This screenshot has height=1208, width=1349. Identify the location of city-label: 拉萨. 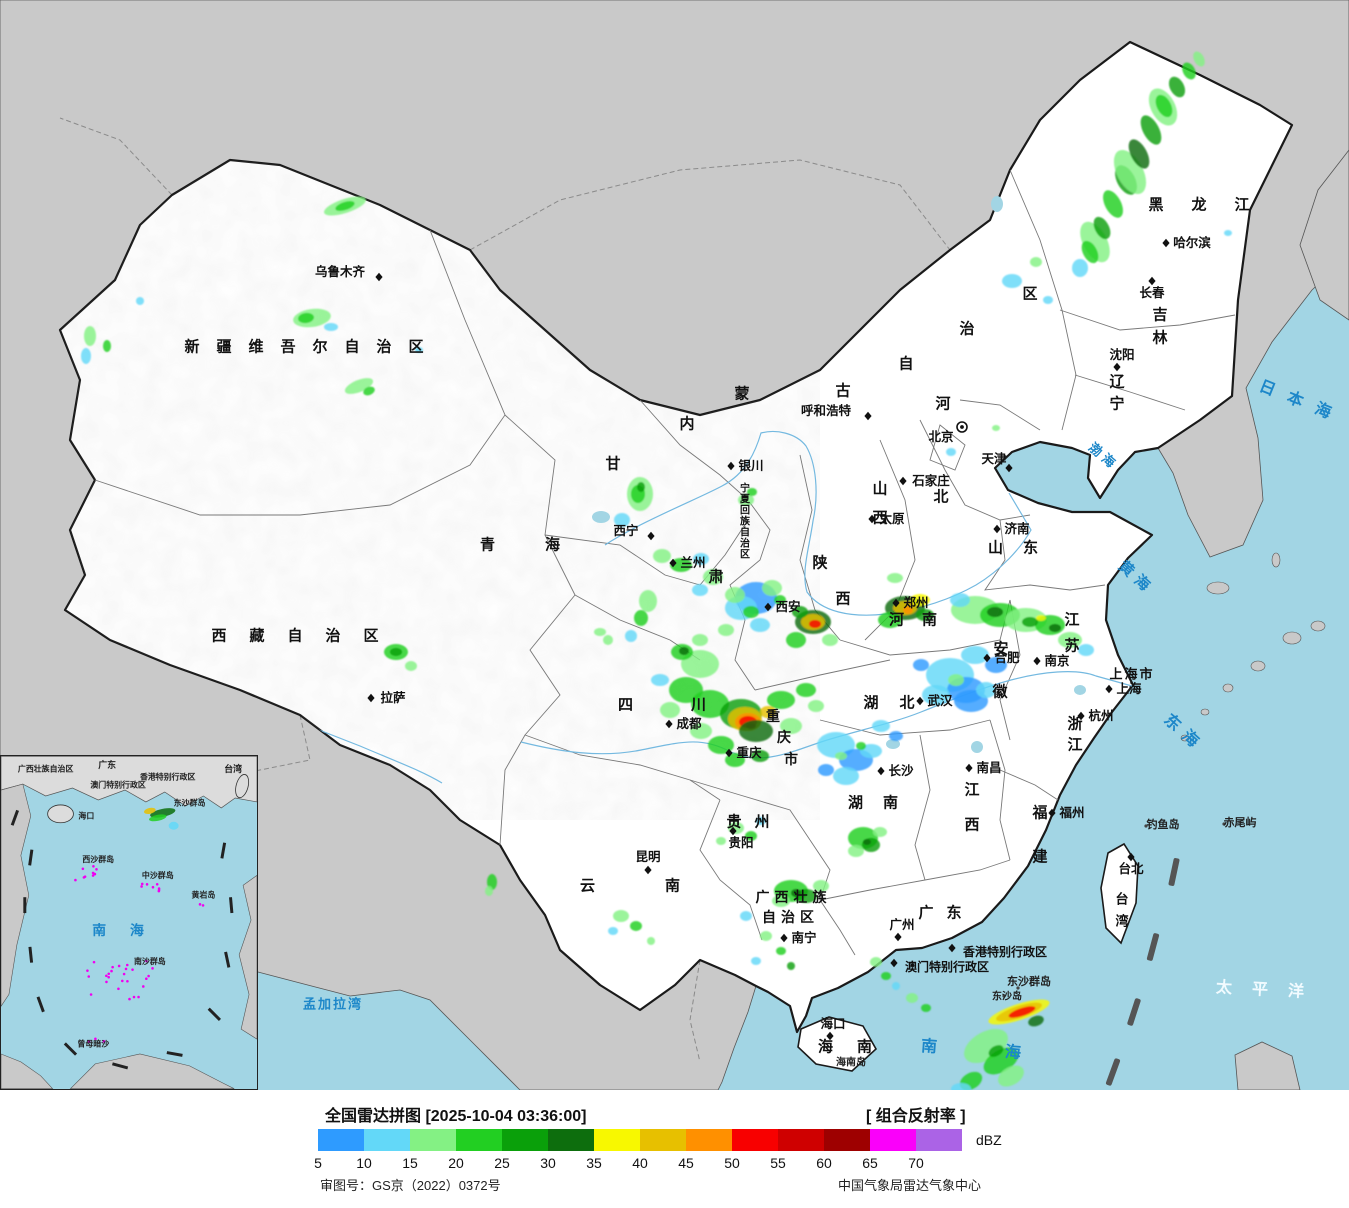
(393, 697).